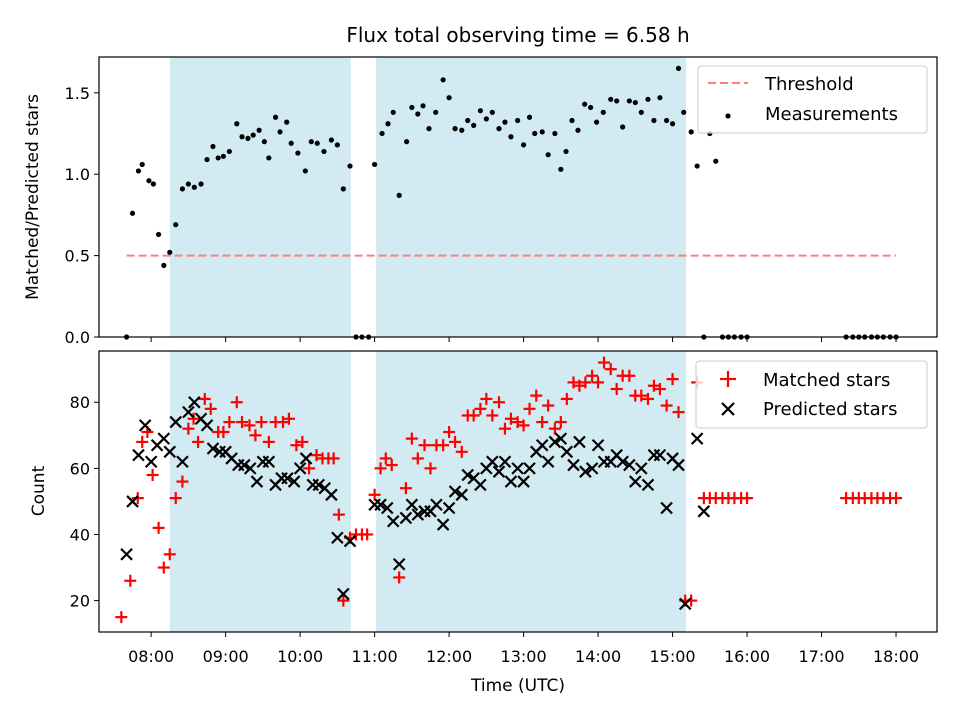  I want to click on bottom-legend: Matched stars Predicted stars, so click(811, 394).